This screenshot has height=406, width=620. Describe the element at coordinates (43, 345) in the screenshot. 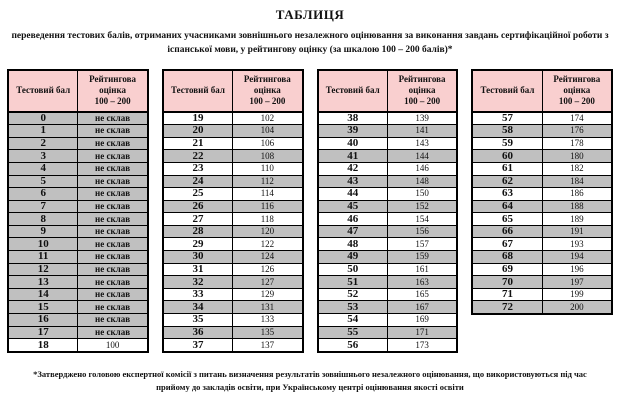

I see `test-score-cell: 18` at that location.